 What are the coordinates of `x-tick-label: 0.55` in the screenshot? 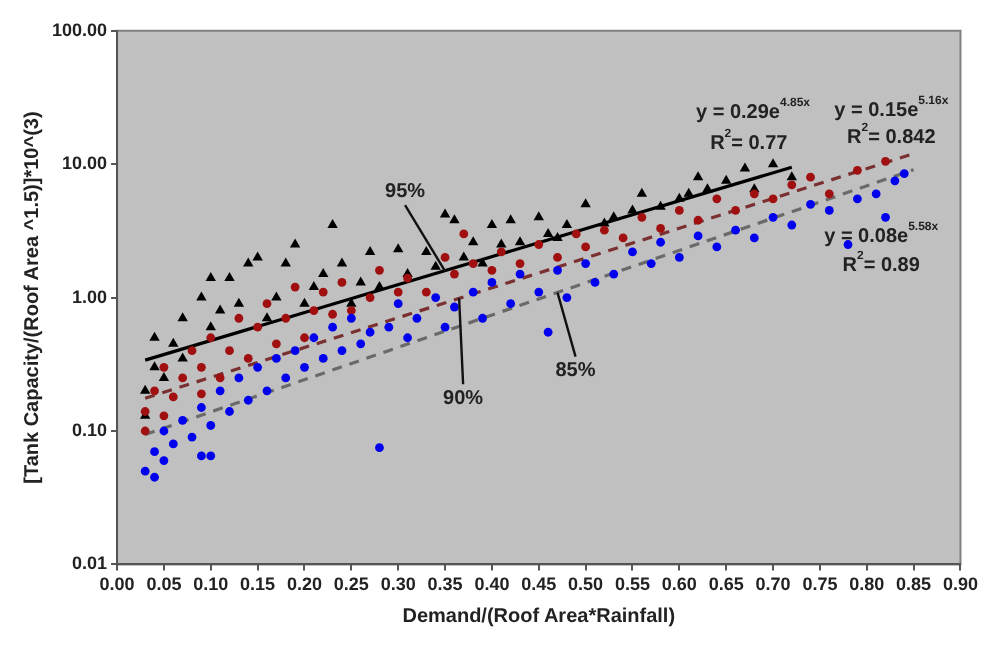 It's located at (632, 584).